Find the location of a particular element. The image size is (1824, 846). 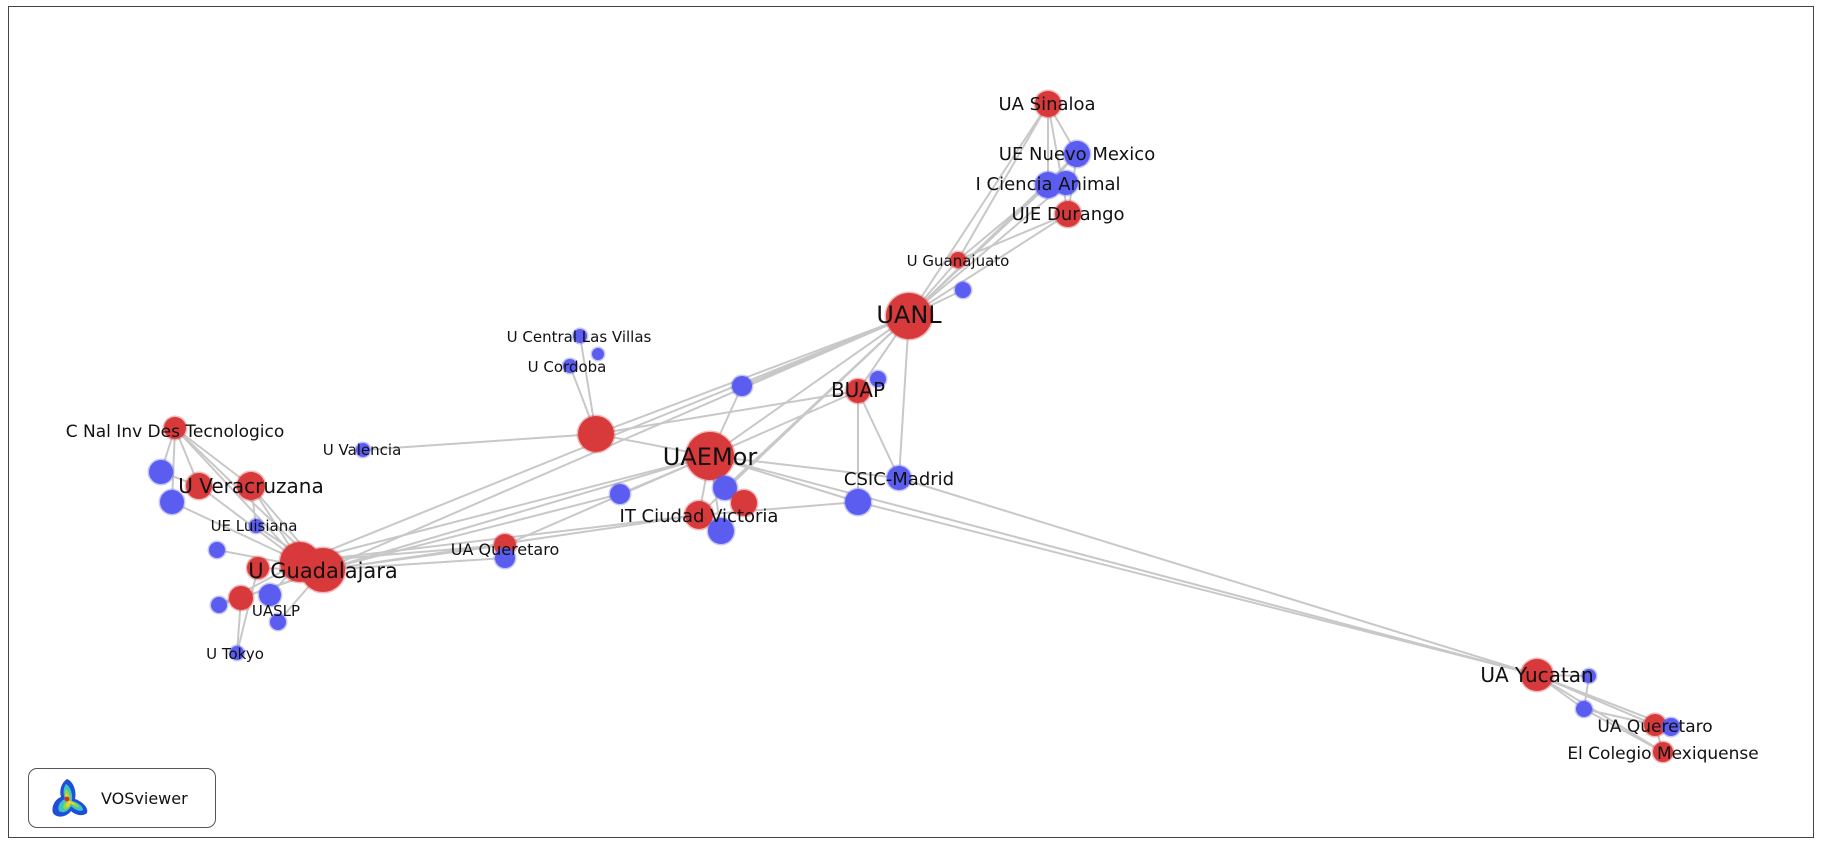

node-u-guanajuato is located at coordinates (958, 260).